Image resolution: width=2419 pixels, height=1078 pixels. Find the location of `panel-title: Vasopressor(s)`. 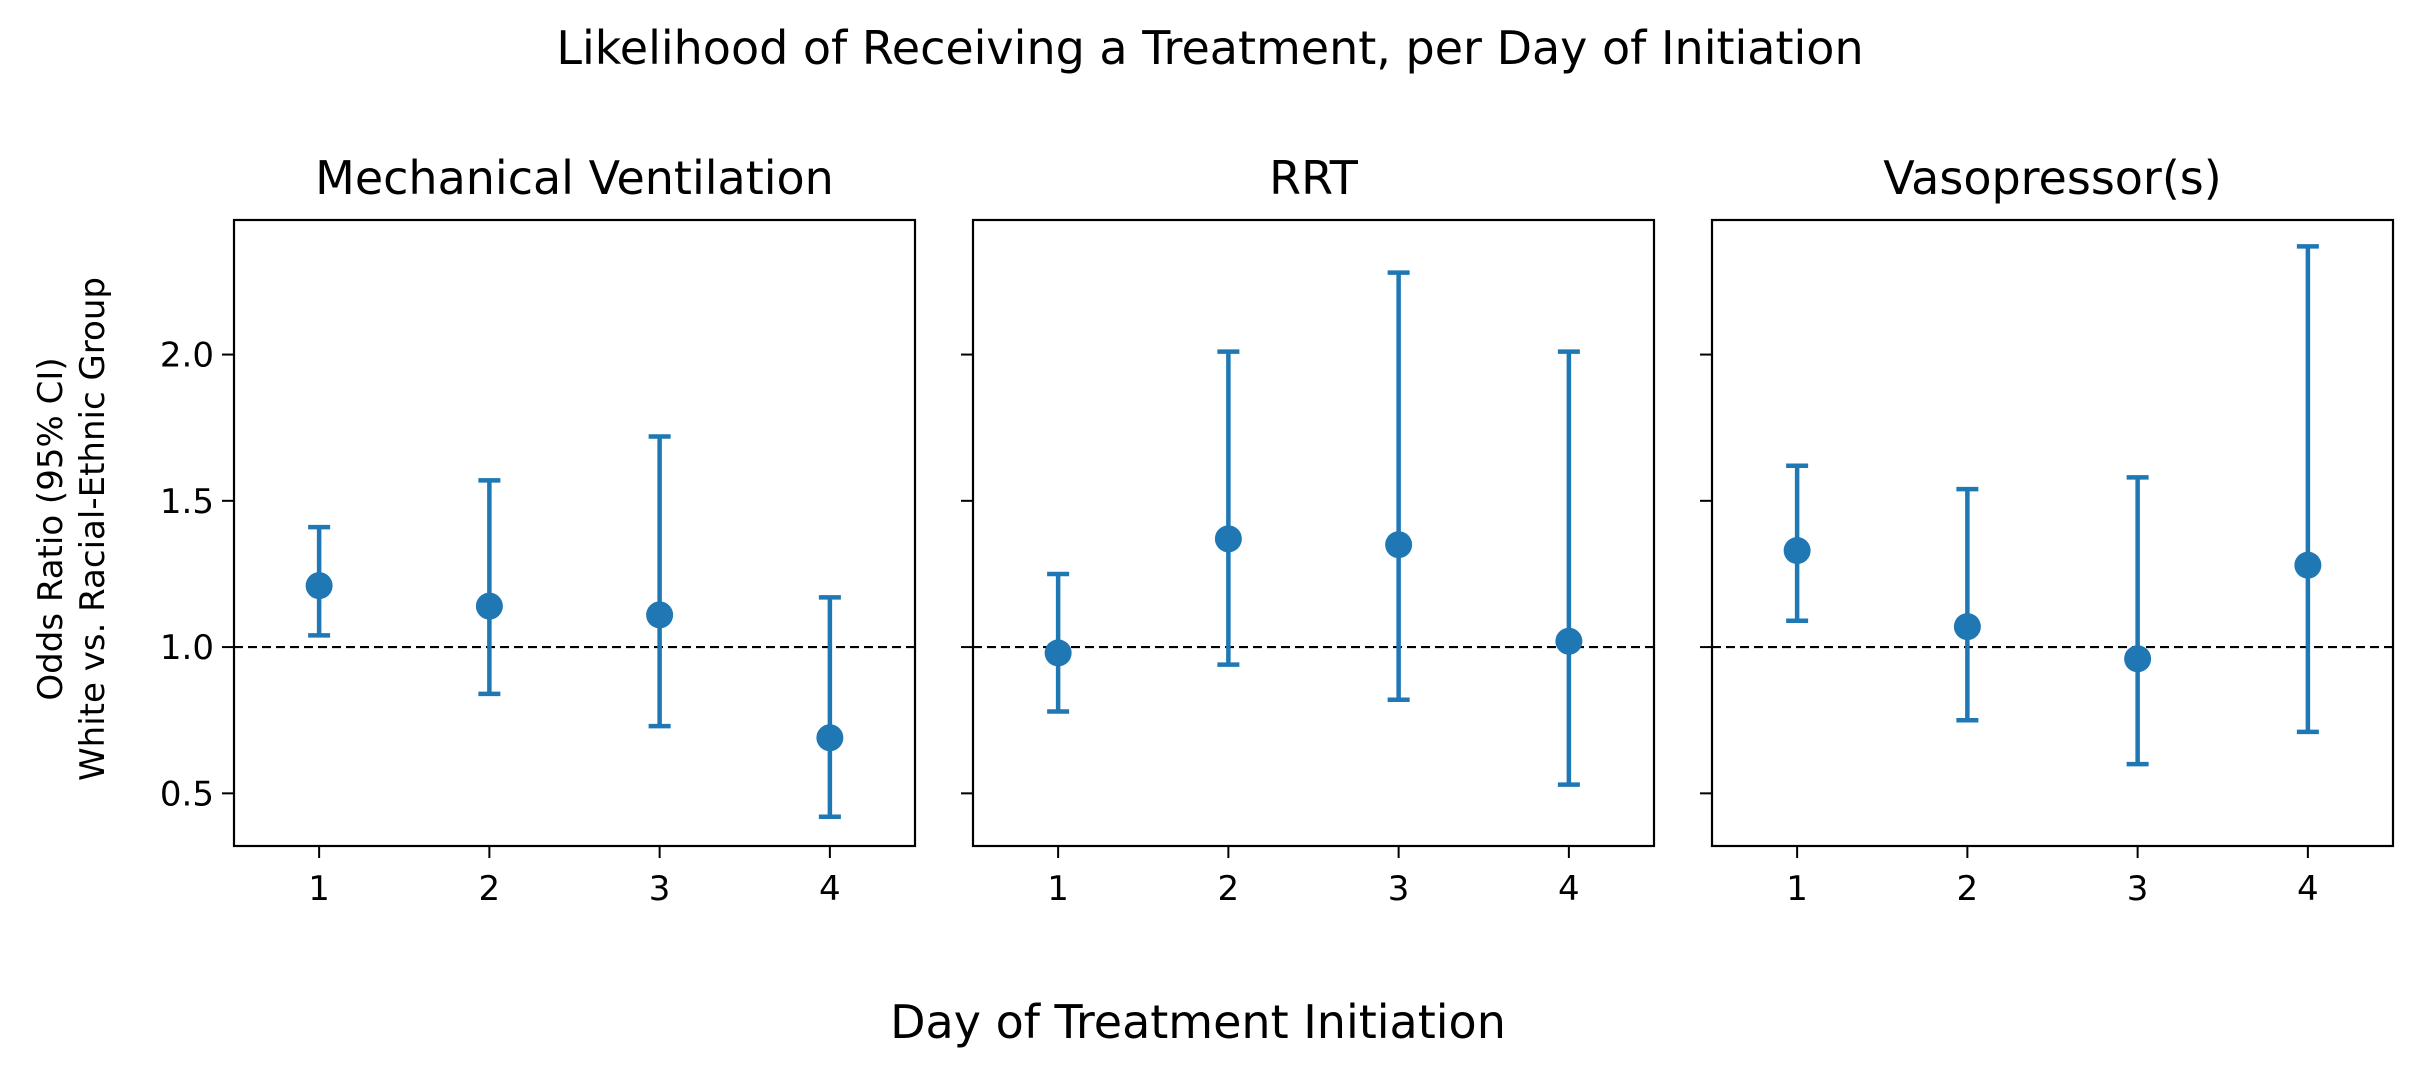

panel-title: Vasopressor(s) is located at coordinates (2052, 178).